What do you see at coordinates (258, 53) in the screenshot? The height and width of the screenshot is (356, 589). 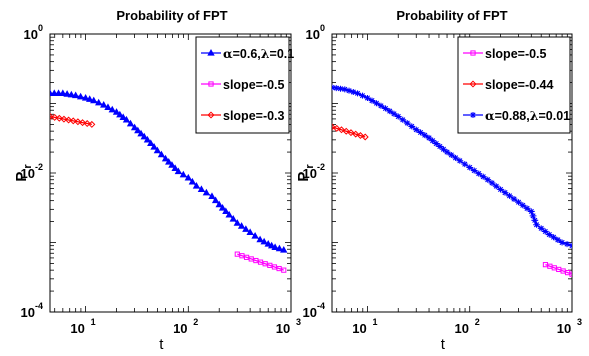 I see `legend-label: α=0.6,λ=0.1` at bounding box center [258, 53].